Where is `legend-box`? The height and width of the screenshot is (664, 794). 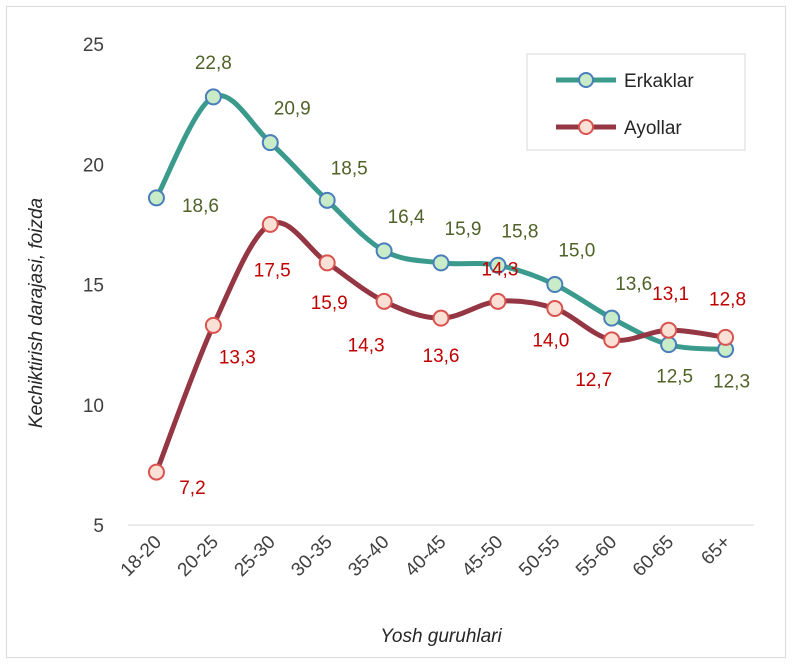
legend-box is located at coordinates (636, 102).